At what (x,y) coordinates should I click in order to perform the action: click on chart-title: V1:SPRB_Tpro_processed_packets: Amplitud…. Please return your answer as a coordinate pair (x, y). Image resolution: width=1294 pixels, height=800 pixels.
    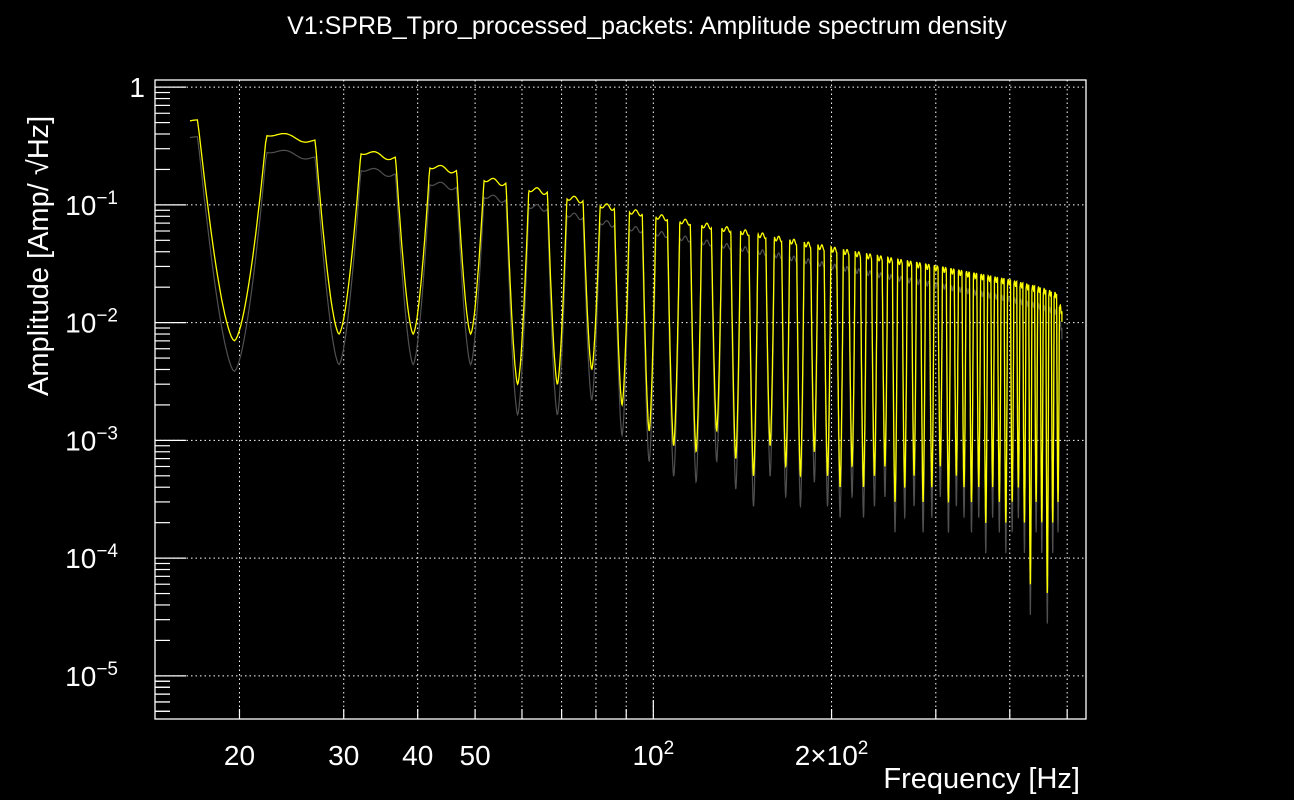
    Looking at the image, I should click on (647, 26).